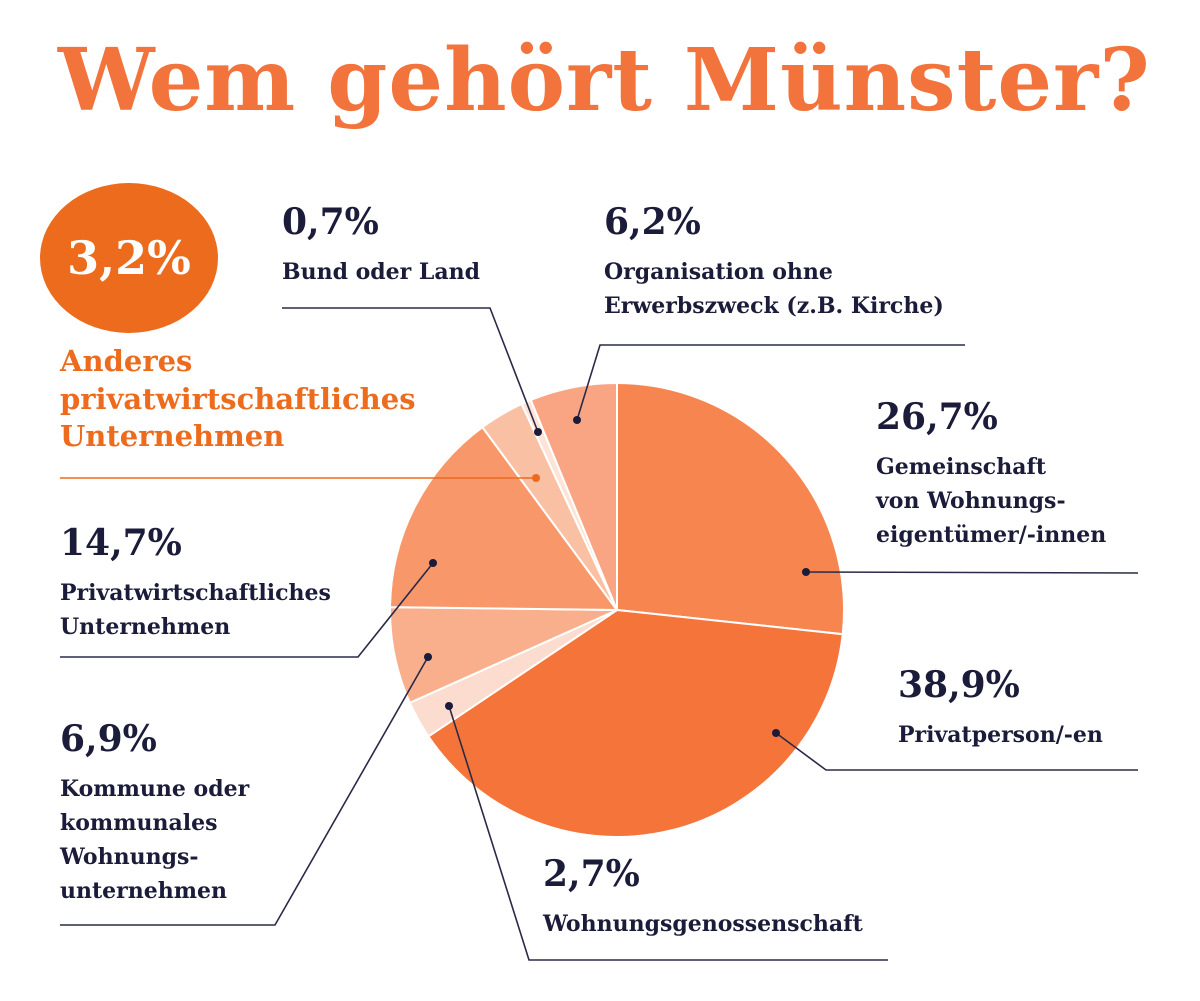 The height and width of the screenshot is (1001, 1200). I want to click on label-anderes-privatwirtschaftliches-unternehmen: Anderes privatwirtschaftliches Unternehmen, so click(238, 399).